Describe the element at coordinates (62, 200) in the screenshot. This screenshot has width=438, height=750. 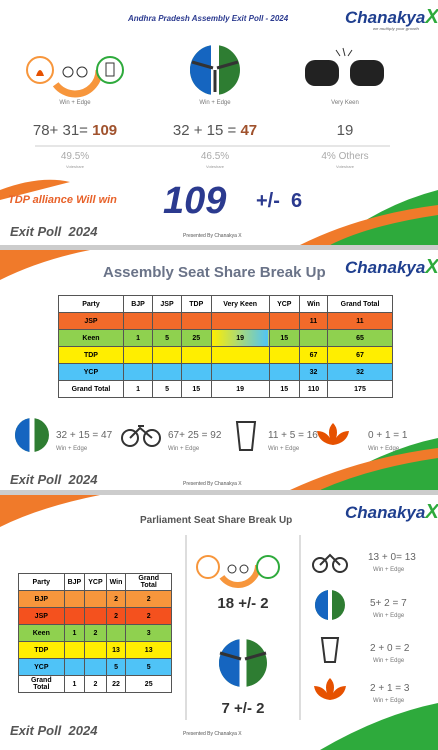
I see `headline-text: TDP alliance Will win` at that location.